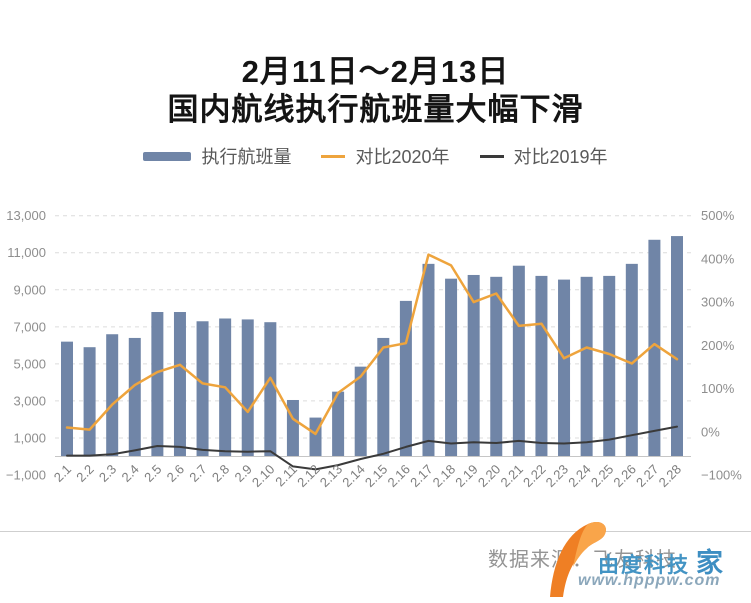  I want to click on bar-2.11, so click(292, 428).